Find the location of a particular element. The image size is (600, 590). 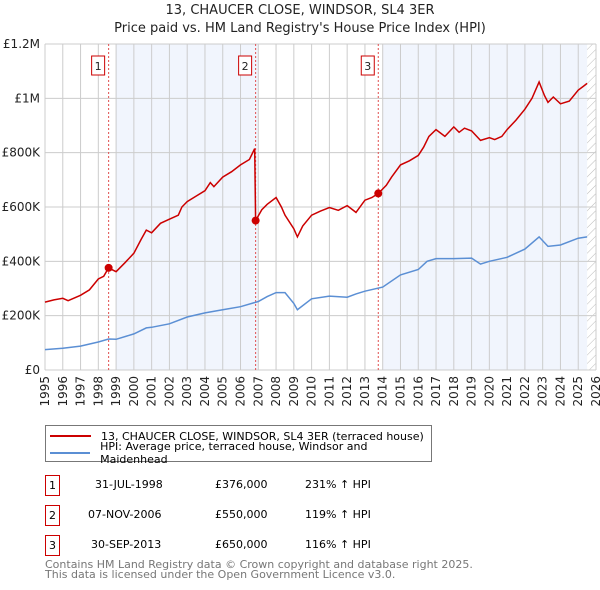

sale-date: 31-JUL-1998 is located at coordinates (129, 484).